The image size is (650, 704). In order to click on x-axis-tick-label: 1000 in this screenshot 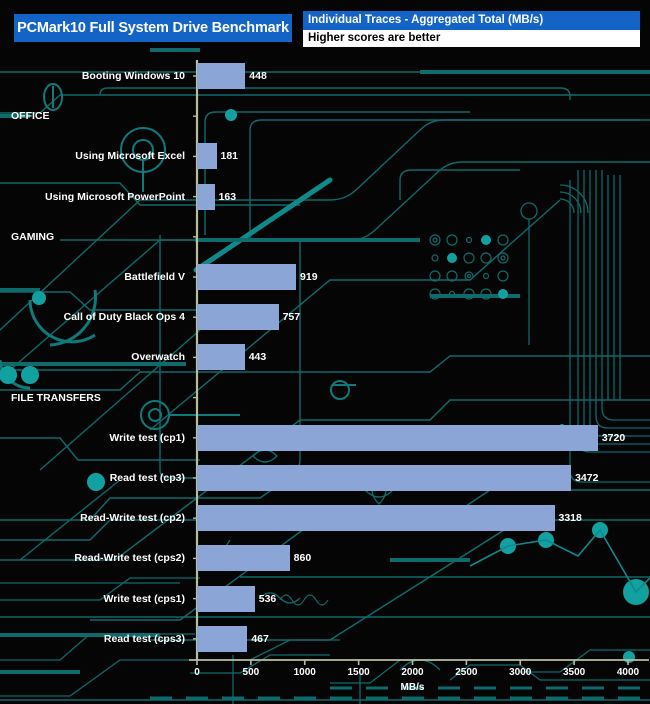, I will do `click(304, 672)`.